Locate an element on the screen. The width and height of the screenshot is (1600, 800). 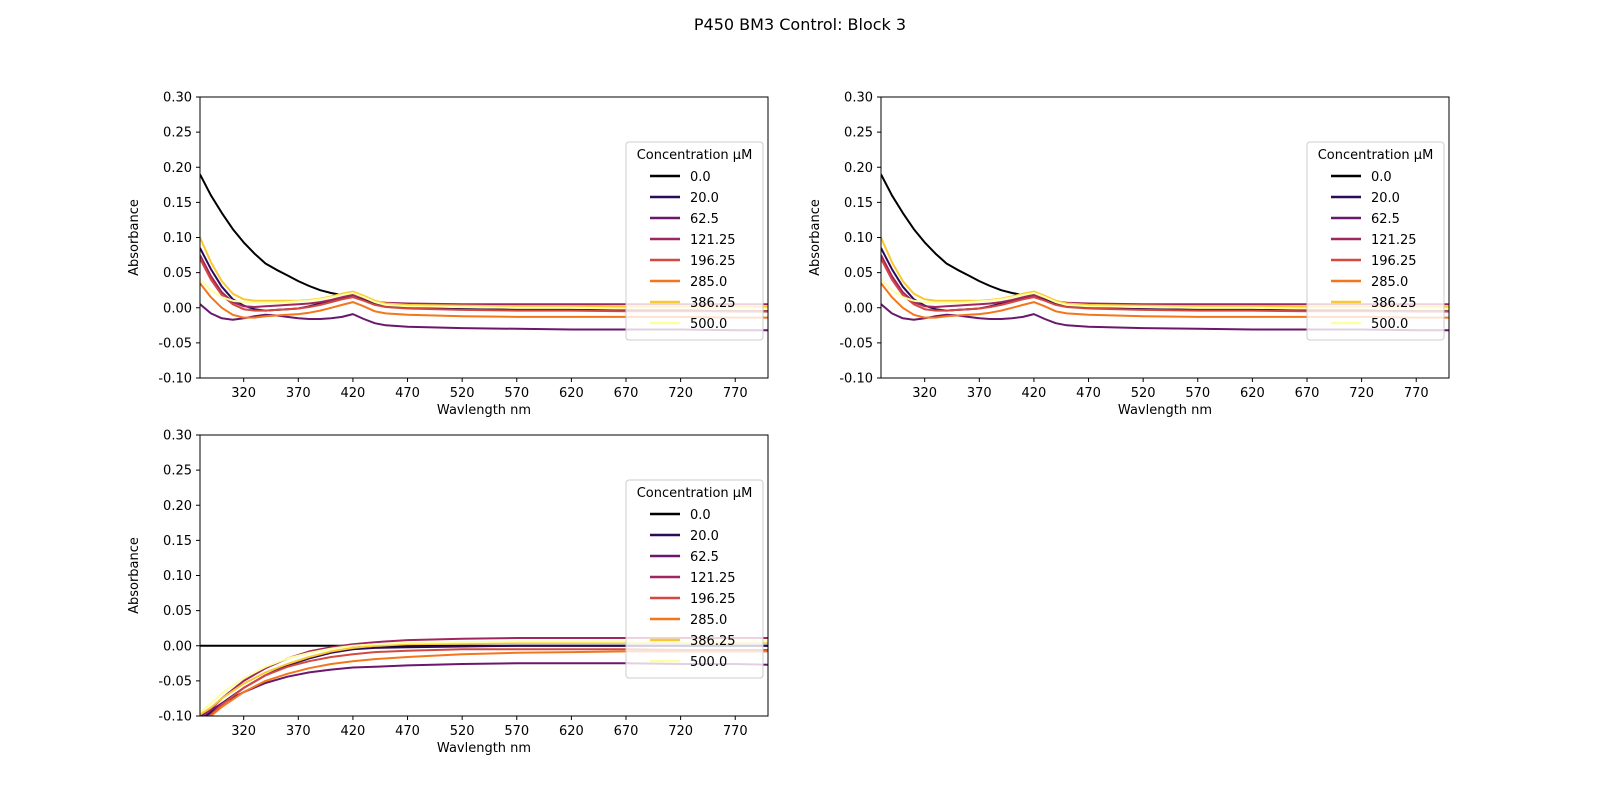
series-line-500.0 is located at coordinates (484, 294).